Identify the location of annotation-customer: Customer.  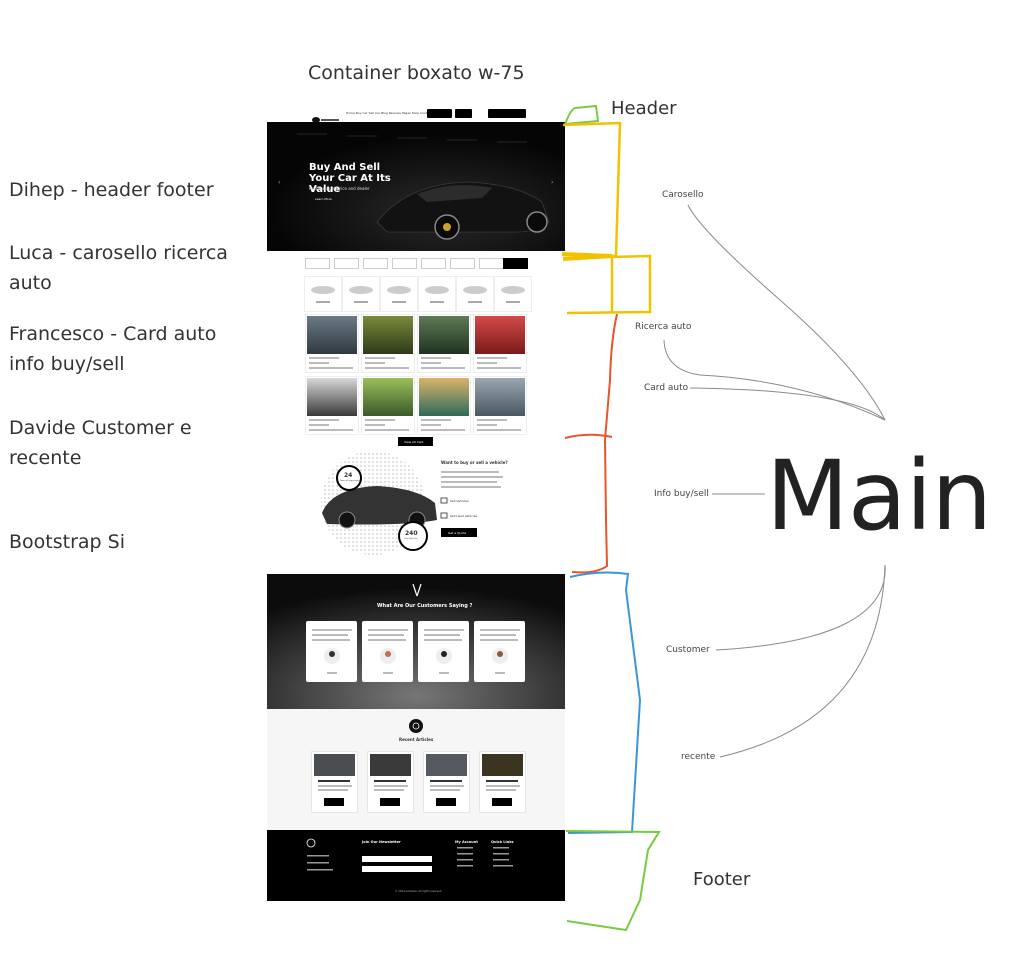
(688, 650).